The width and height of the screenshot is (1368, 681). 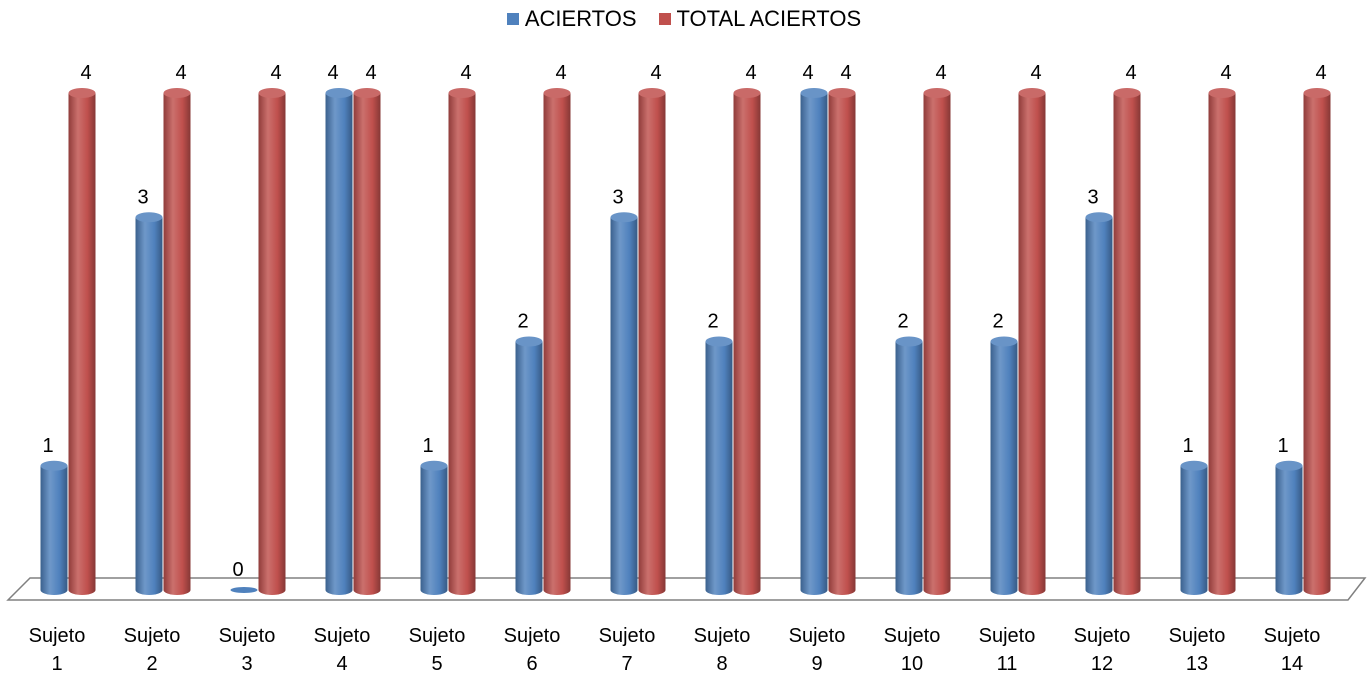 What do you see at coordinates (1225, 73) in the screenshot?
I see `data-label-total-aciertos-13: 4` at bounding box center [1225, 73].